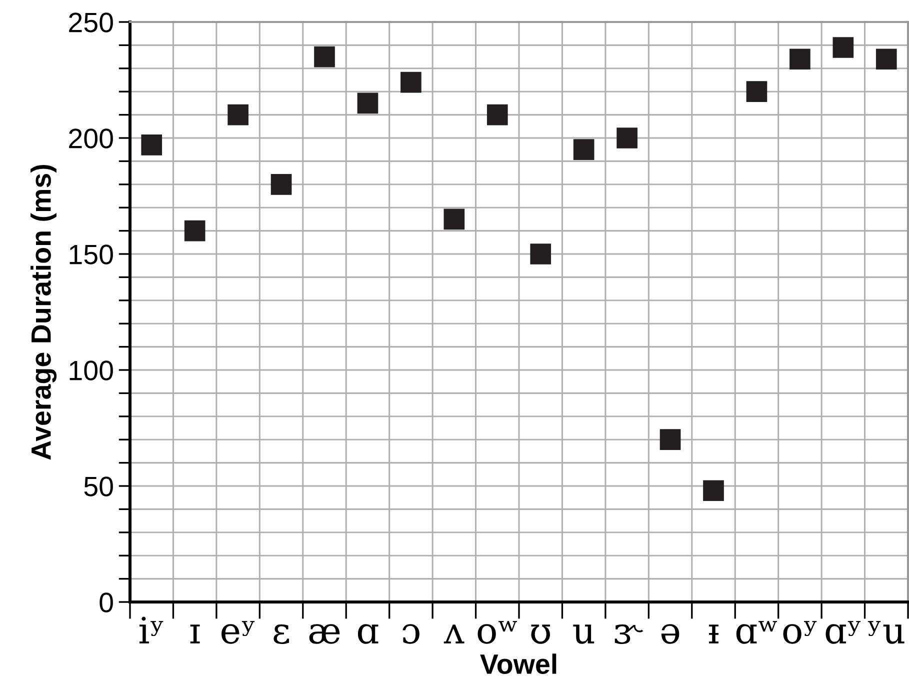  Describe the element at coordinates (98, 486) in the screenshot. I see `y-tick-label: 50` at that location.